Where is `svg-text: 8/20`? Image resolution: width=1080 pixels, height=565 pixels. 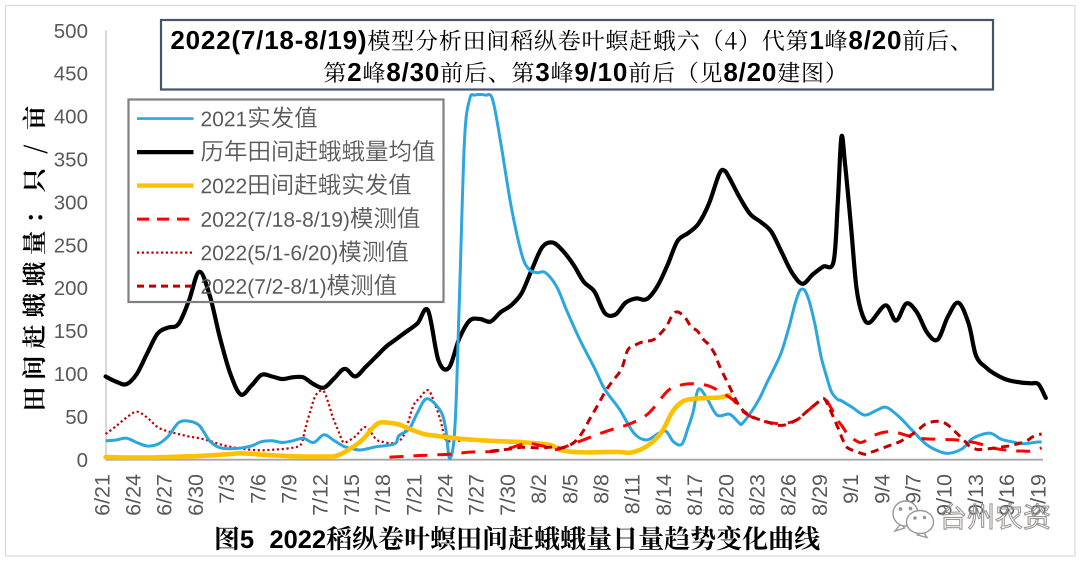 svg-text: 8/20 is located at coordinates (726, 495).